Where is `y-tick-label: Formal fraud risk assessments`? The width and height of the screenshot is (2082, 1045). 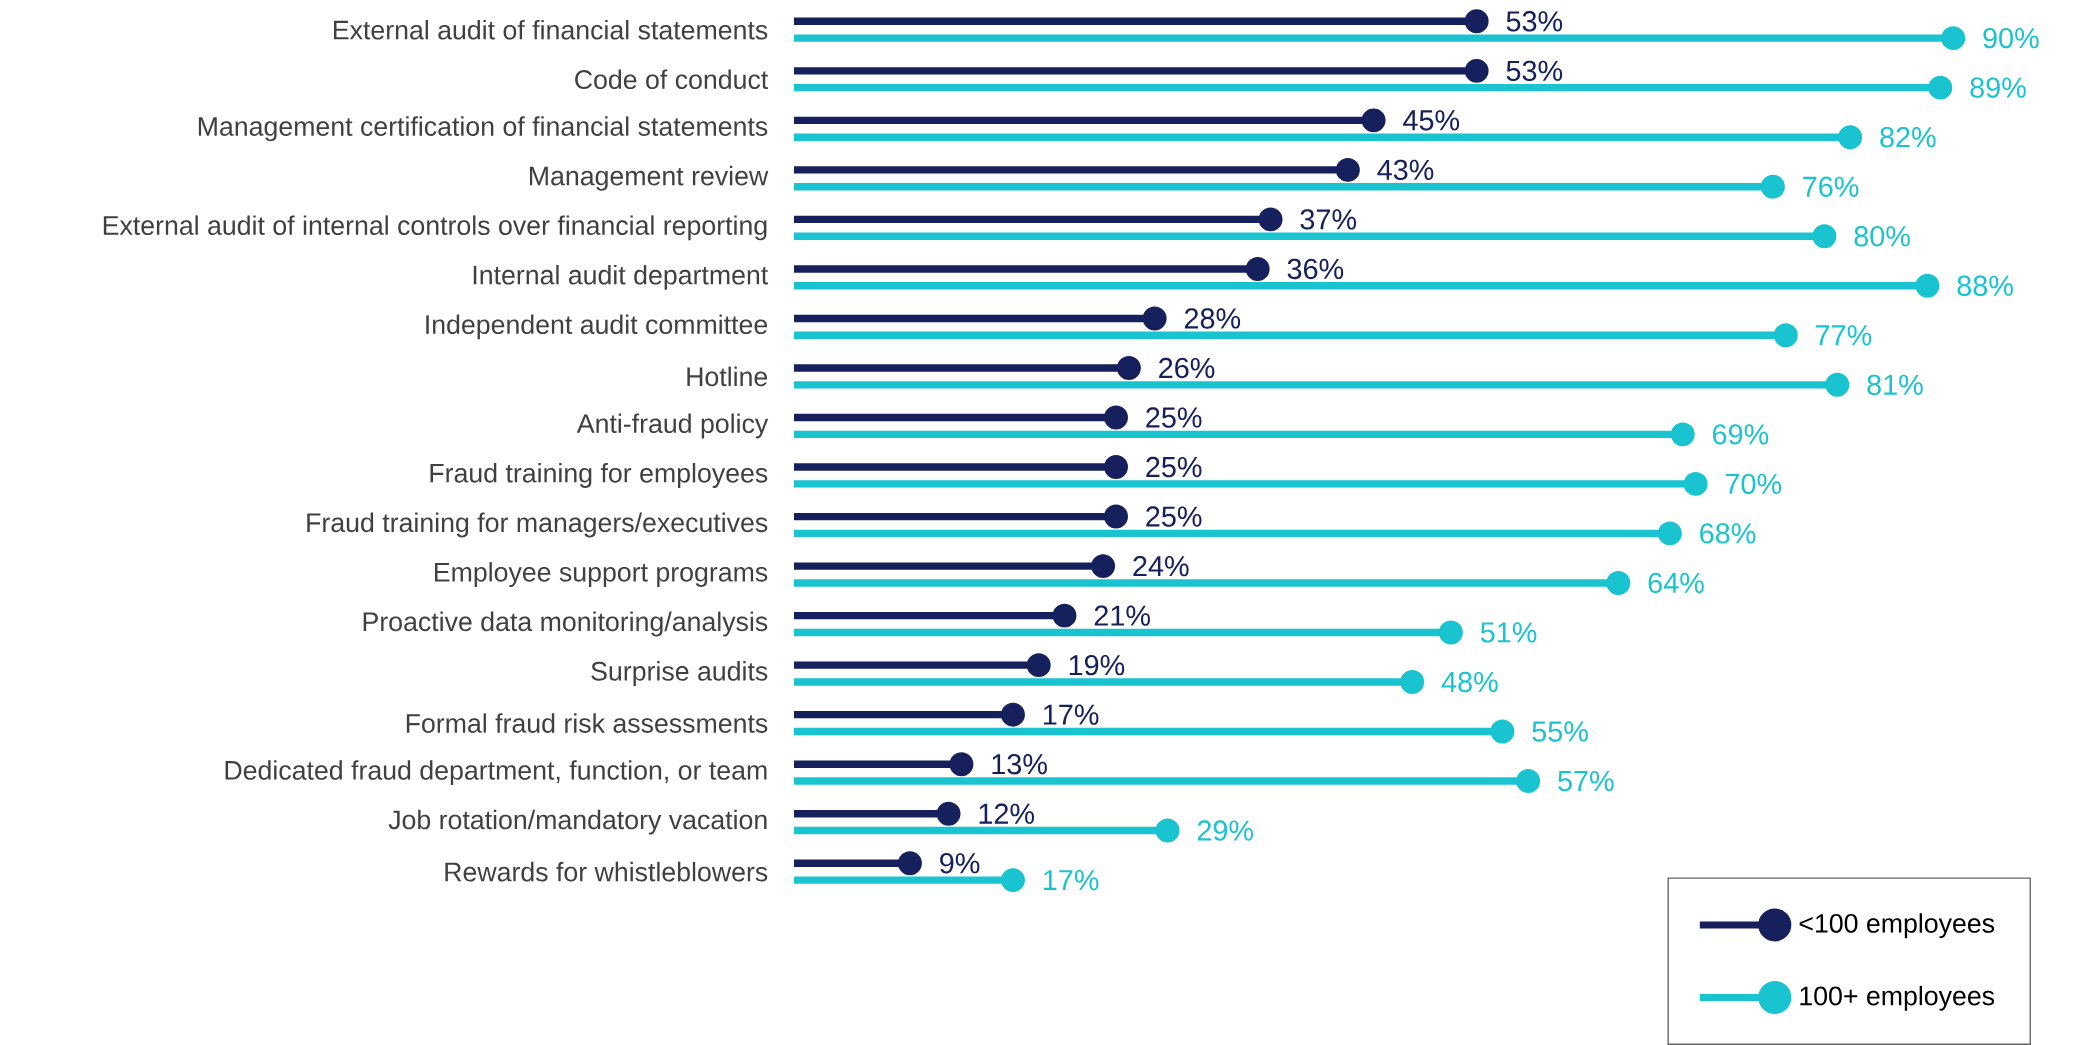
y-tick-label: Formal fraud risk assessments is located at coordinates (587, 723).